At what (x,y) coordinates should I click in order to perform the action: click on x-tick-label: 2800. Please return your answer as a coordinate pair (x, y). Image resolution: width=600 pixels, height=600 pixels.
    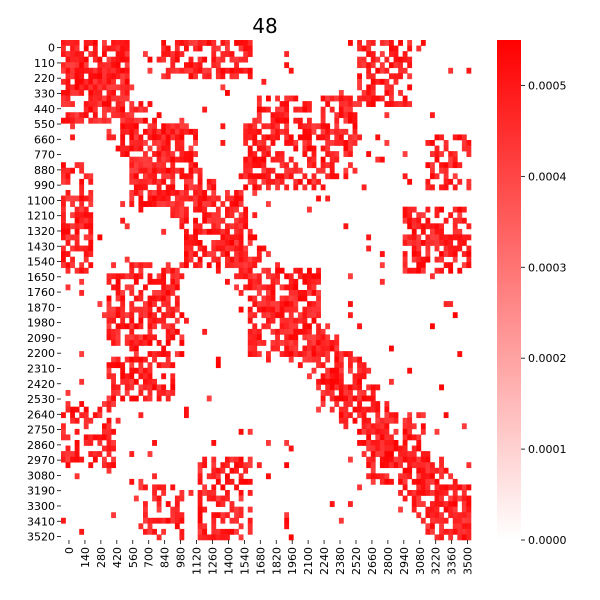
    Looking at the image, I should click on (388, 561).